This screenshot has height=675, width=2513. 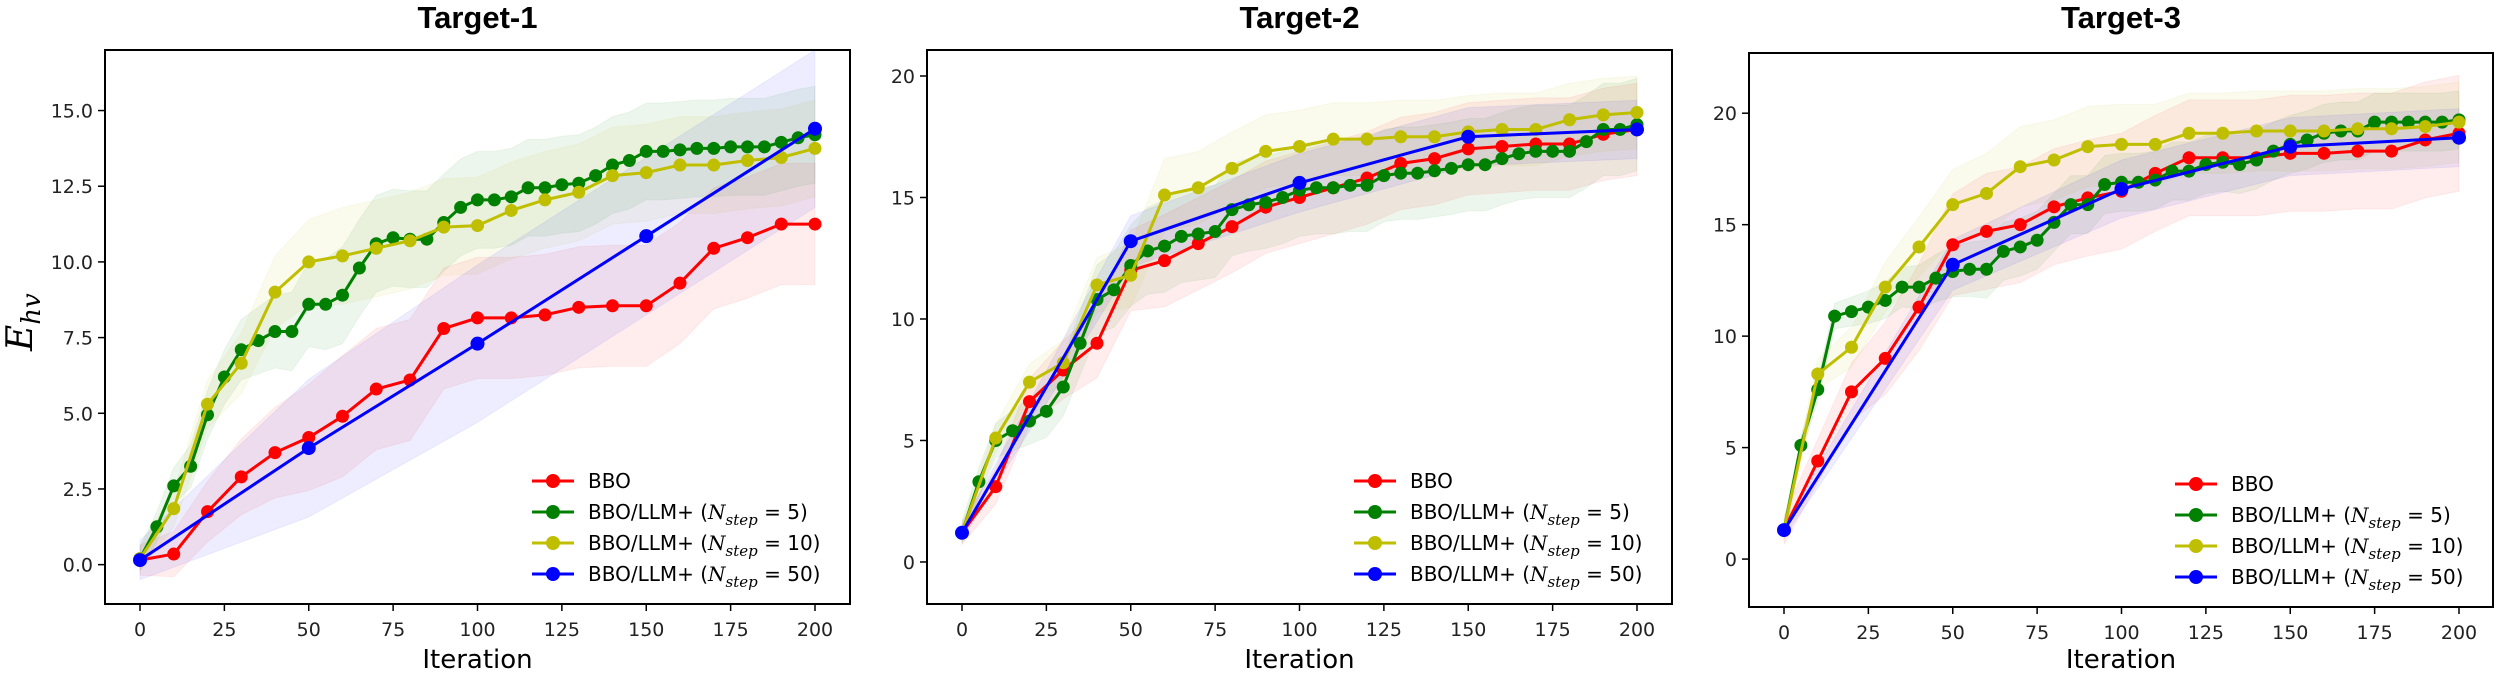 What do you see at coordinates (78, 414) in the screenshot?
I see `y-tick-label: 5.0` at bounding box center [78, 414].